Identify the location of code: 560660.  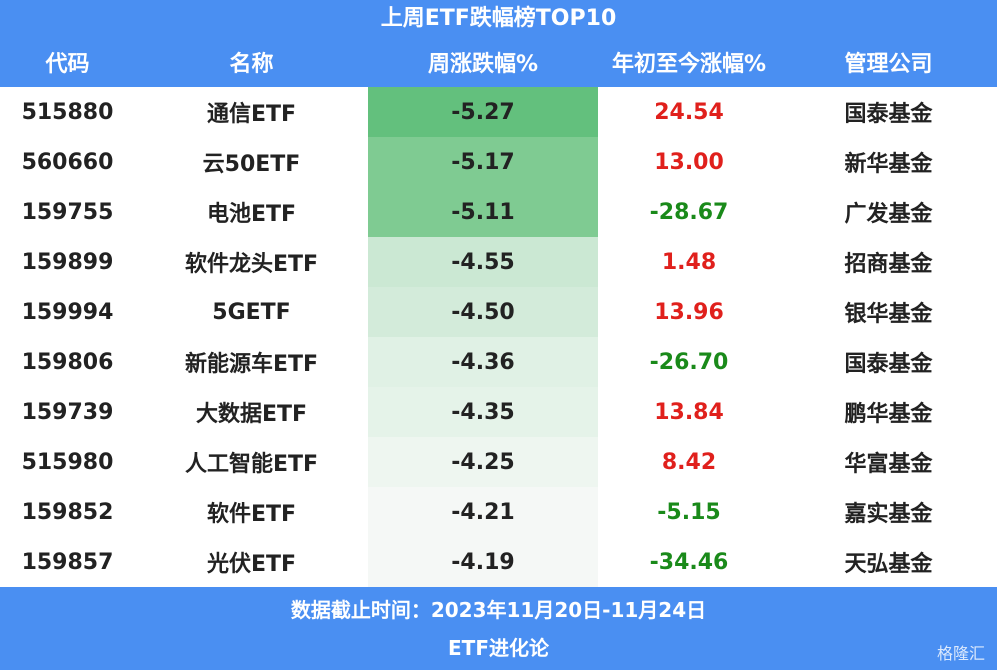
(67, 162).